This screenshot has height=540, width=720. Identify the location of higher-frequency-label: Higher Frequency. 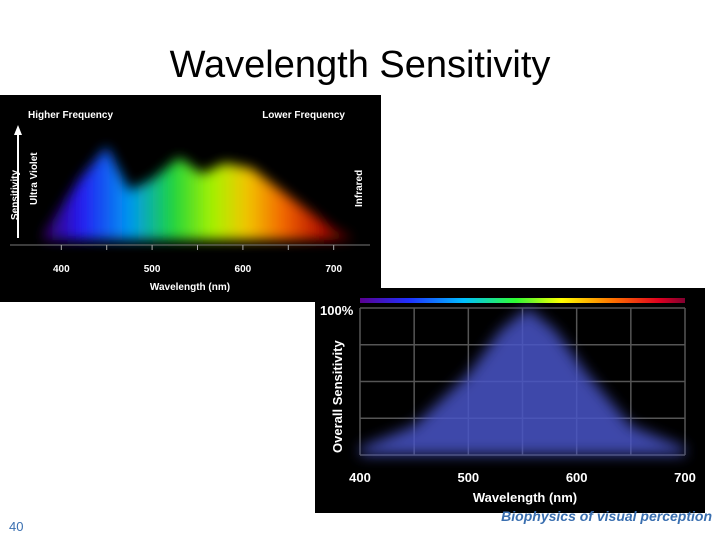
(70, 115).